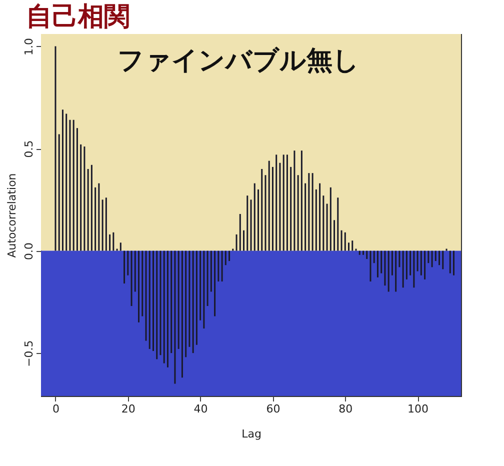  I want to click on x-tick-label: 80, so click(345, 409).